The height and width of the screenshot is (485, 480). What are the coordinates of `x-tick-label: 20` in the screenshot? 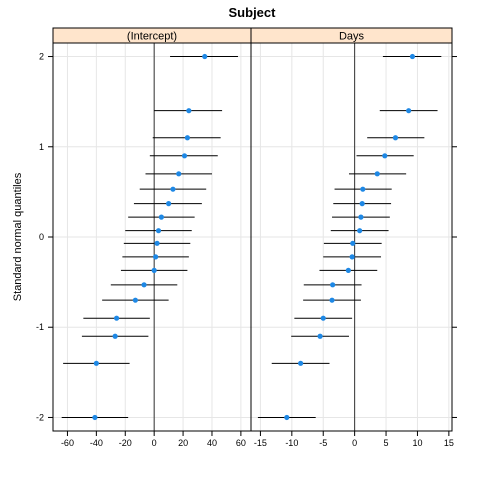 It's located at (183, 443).